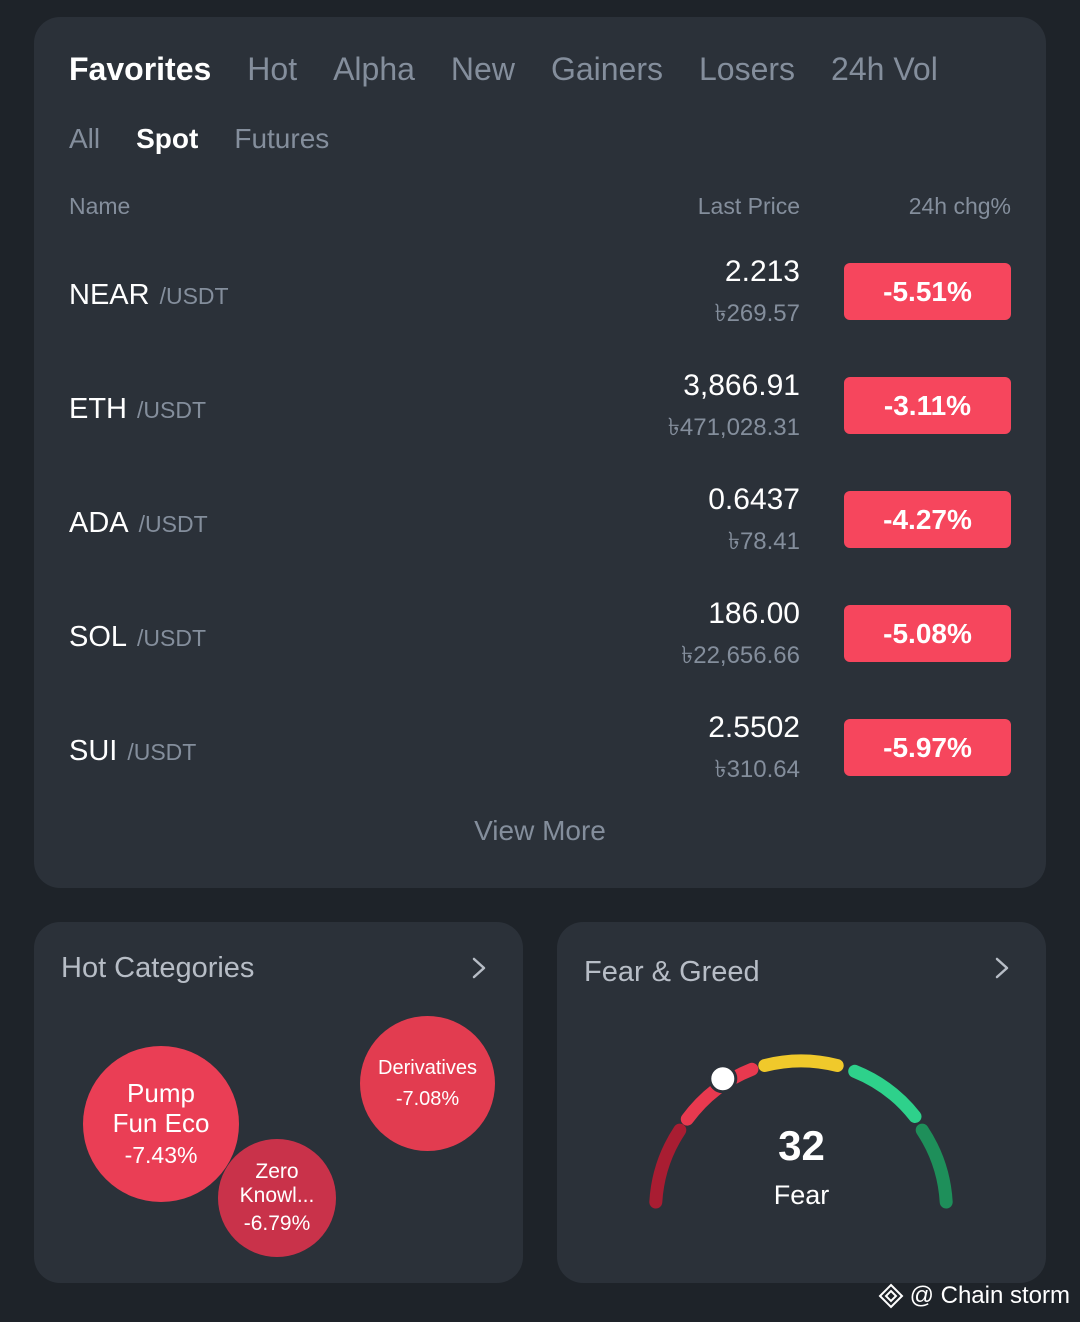 Image resolution: width=1080 pixels, height=1322 pixels. What do you see at coordinates (540, 305) in the screenshot?
I see `market-row-near: NEAR/USDT 2.213 ৳269.57 -5.51%` at bounding box center [540, 305].